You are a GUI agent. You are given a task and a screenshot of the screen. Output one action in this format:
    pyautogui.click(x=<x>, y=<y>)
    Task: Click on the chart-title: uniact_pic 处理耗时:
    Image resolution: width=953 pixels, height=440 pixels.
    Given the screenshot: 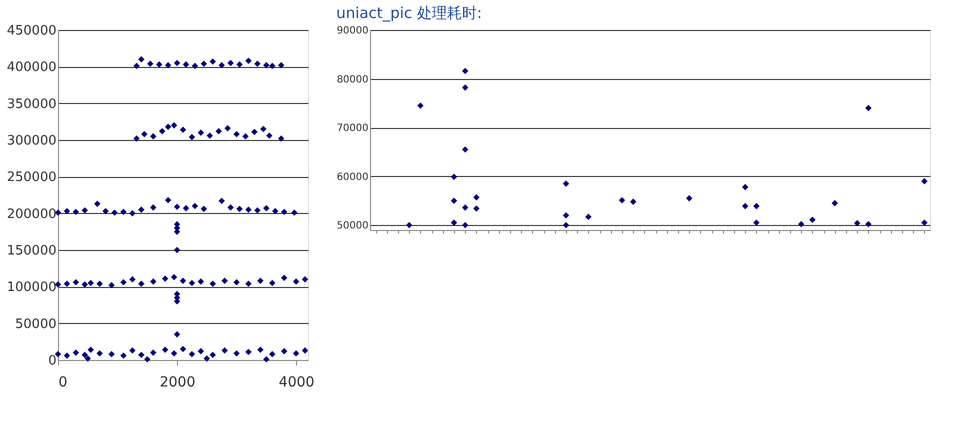 What is the action you would take?
    pyautogui.click(x=409, y=13)
    